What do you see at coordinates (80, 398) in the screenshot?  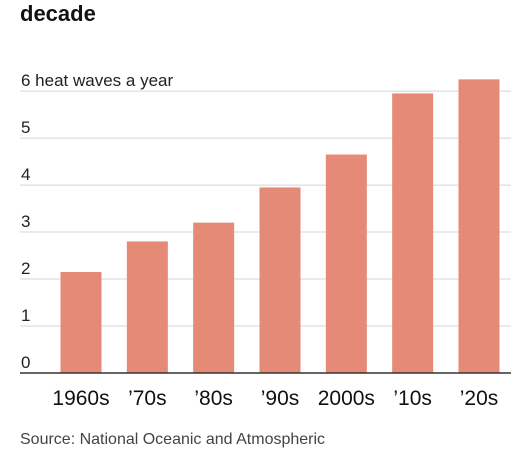 I see `x-category-label-0: 1960s` at bounding box center [80, 398].